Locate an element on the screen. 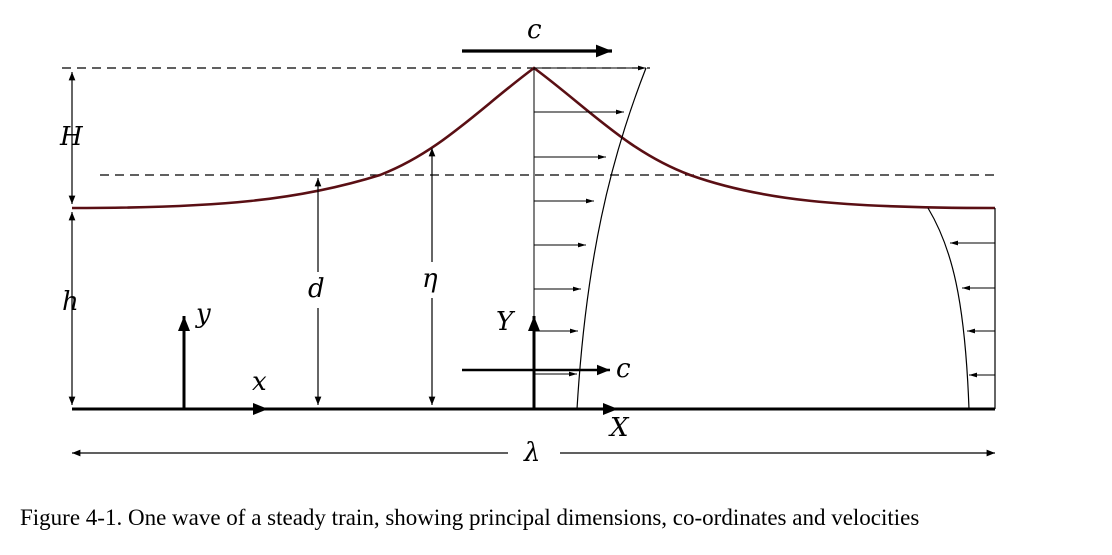 The image size is (1112, 555). x-label: x is located at coordinates (259, 382).